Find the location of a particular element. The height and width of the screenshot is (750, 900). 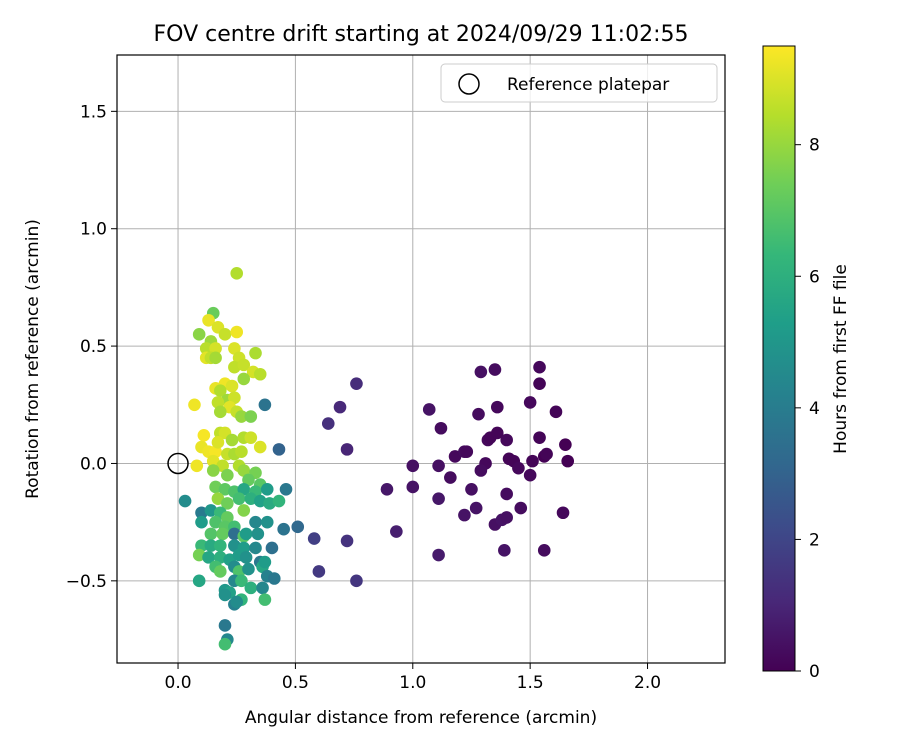

x-axis: 0.0 0.5 1.0 1.5 2.0 is located at coordinates (413, 678).